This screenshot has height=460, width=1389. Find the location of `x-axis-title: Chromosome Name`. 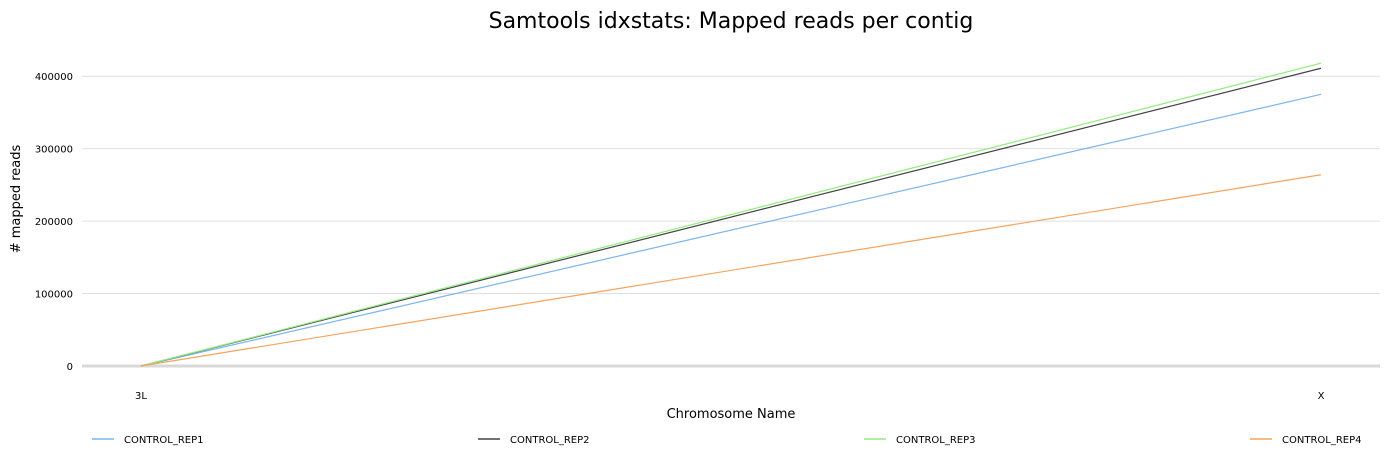

x-axis-title: Chromosome Name is located at coordinates (731, 414).